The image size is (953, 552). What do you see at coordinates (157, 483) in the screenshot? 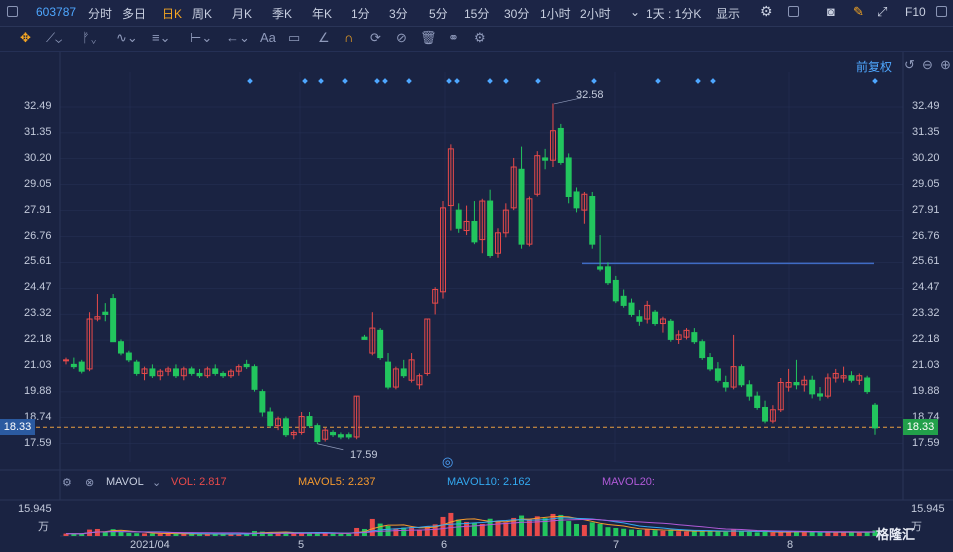
I see `volume-dropdown-icon: ⌄` at bounding box center [157, 483].